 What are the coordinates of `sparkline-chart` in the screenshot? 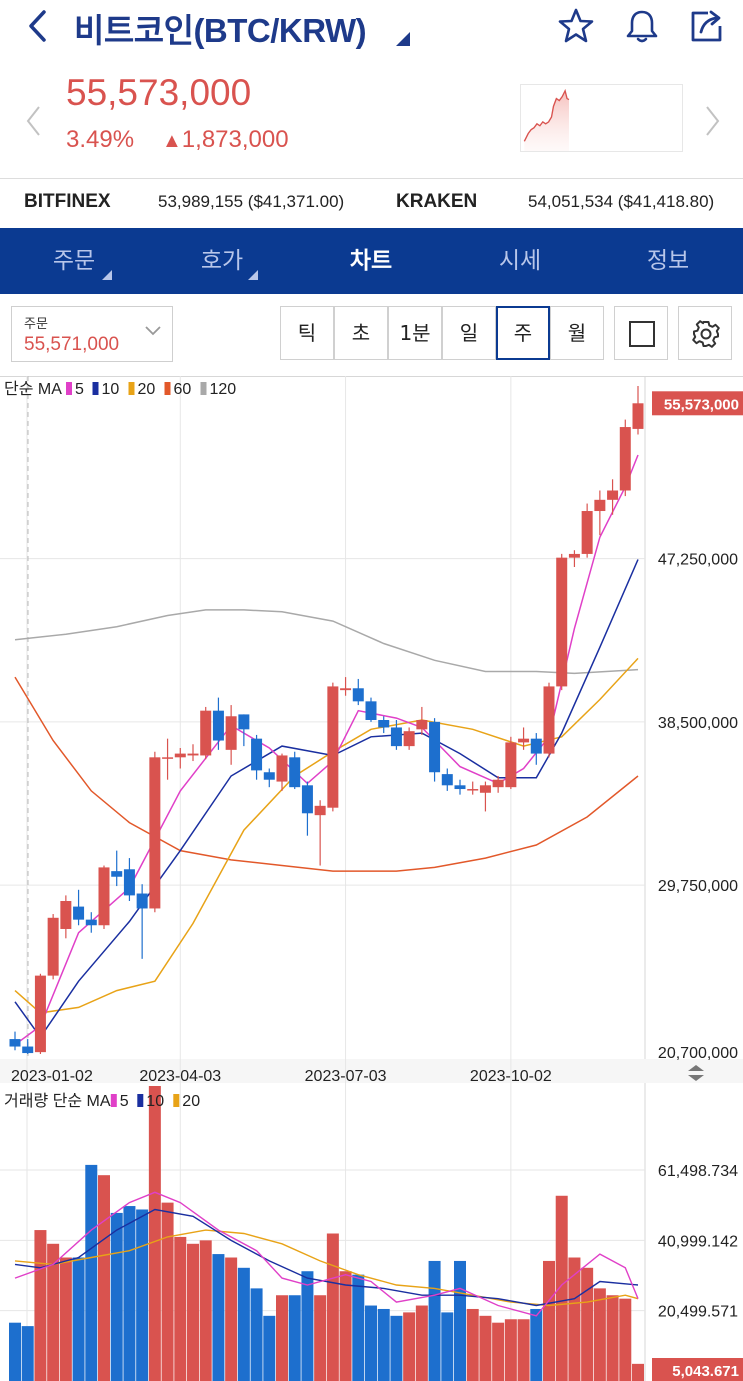 It's located at (601, 118).